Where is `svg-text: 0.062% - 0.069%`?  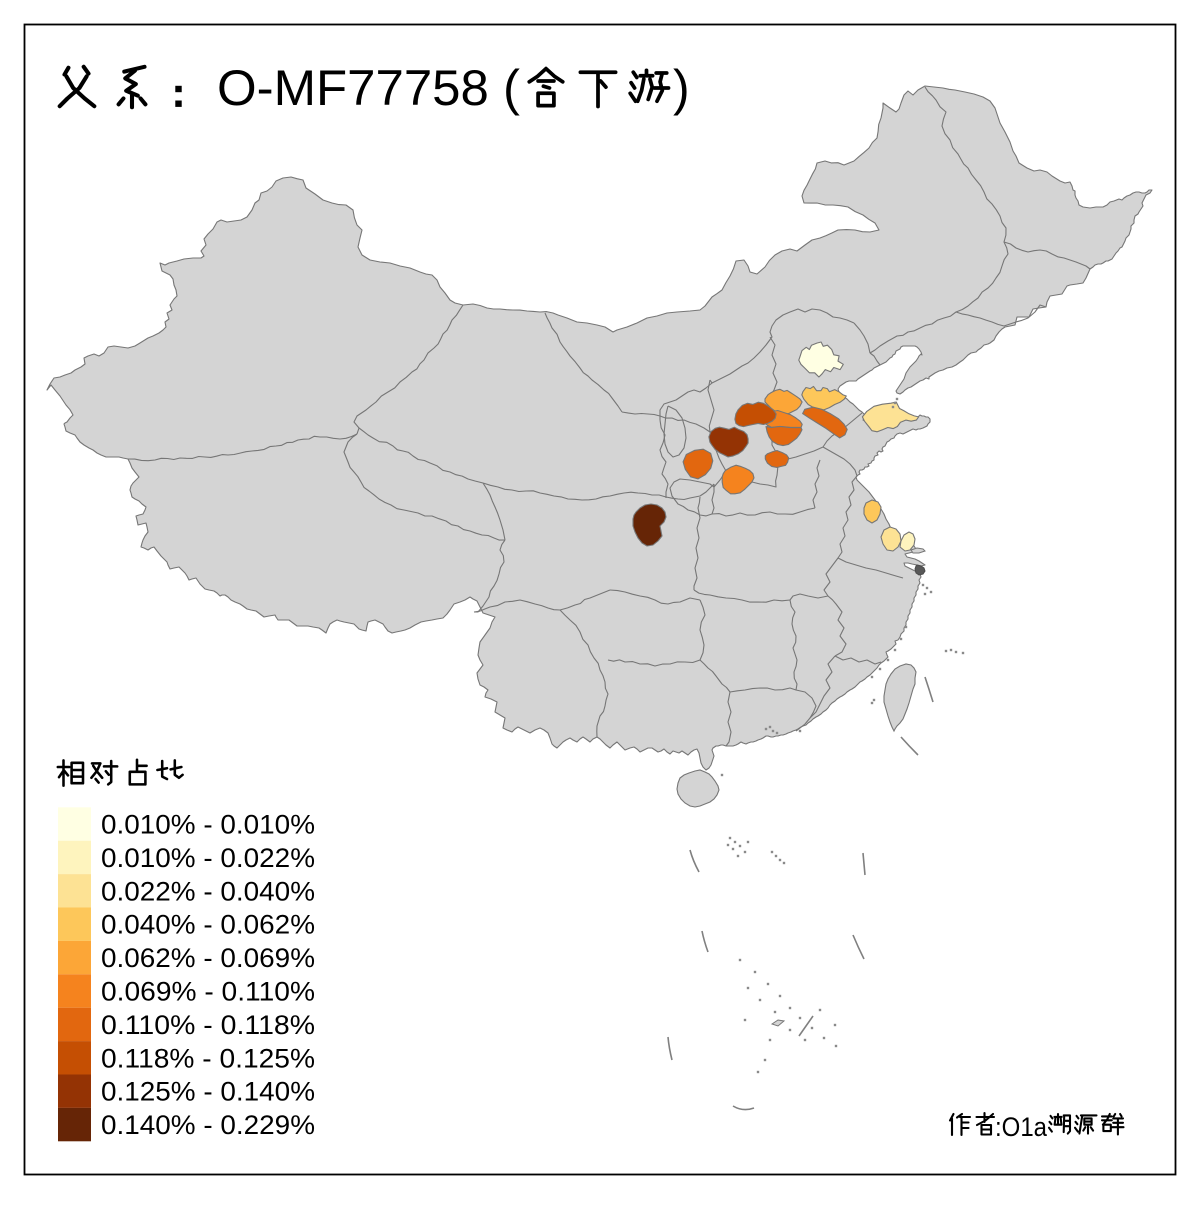 svg-text: 0.062% - 0.069% is located at coordinates (208, 958).